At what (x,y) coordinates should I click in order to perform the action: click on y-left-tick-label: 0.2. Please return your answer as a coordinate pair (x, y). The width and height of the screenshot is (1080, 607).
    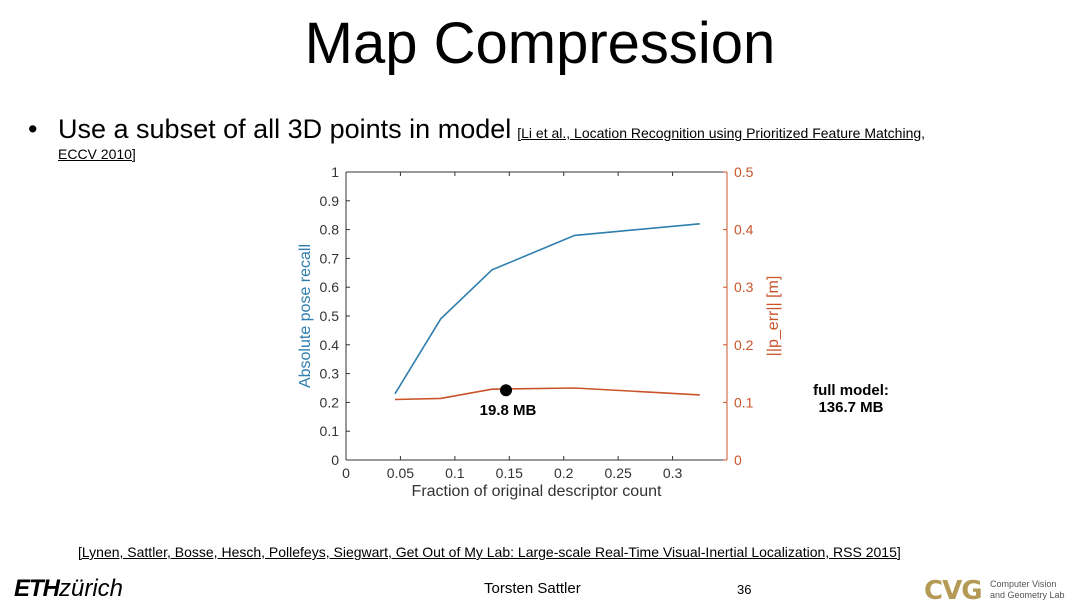
    Looking at the image, I should click on (330, 402).